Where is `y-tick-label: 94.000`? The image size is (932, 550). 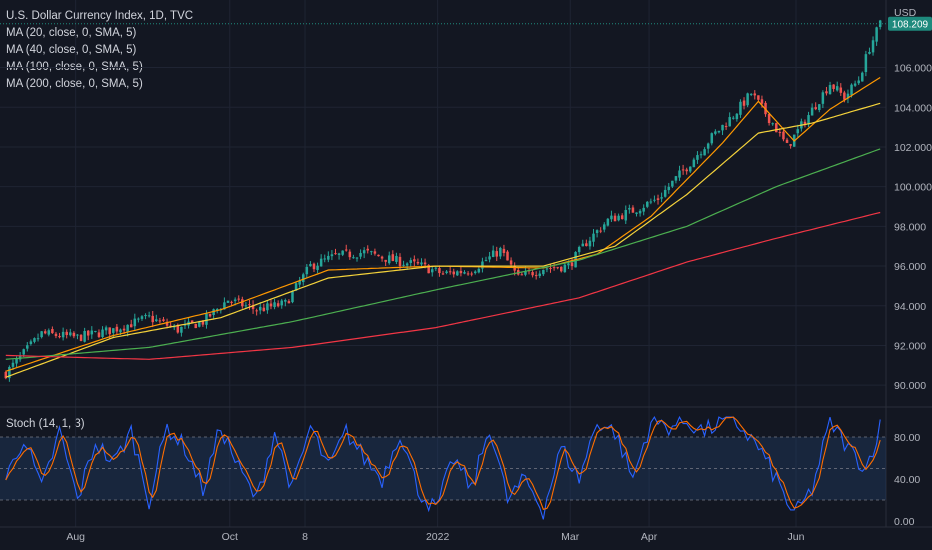 y-tick-label: 94.000 is located at coordinates (910, 307).